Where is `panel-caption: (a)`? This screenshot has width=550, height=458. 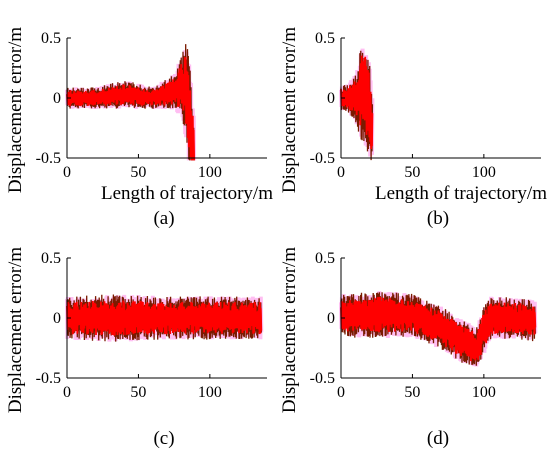 panel-caption: (a) is located at coordinates (163, 218).